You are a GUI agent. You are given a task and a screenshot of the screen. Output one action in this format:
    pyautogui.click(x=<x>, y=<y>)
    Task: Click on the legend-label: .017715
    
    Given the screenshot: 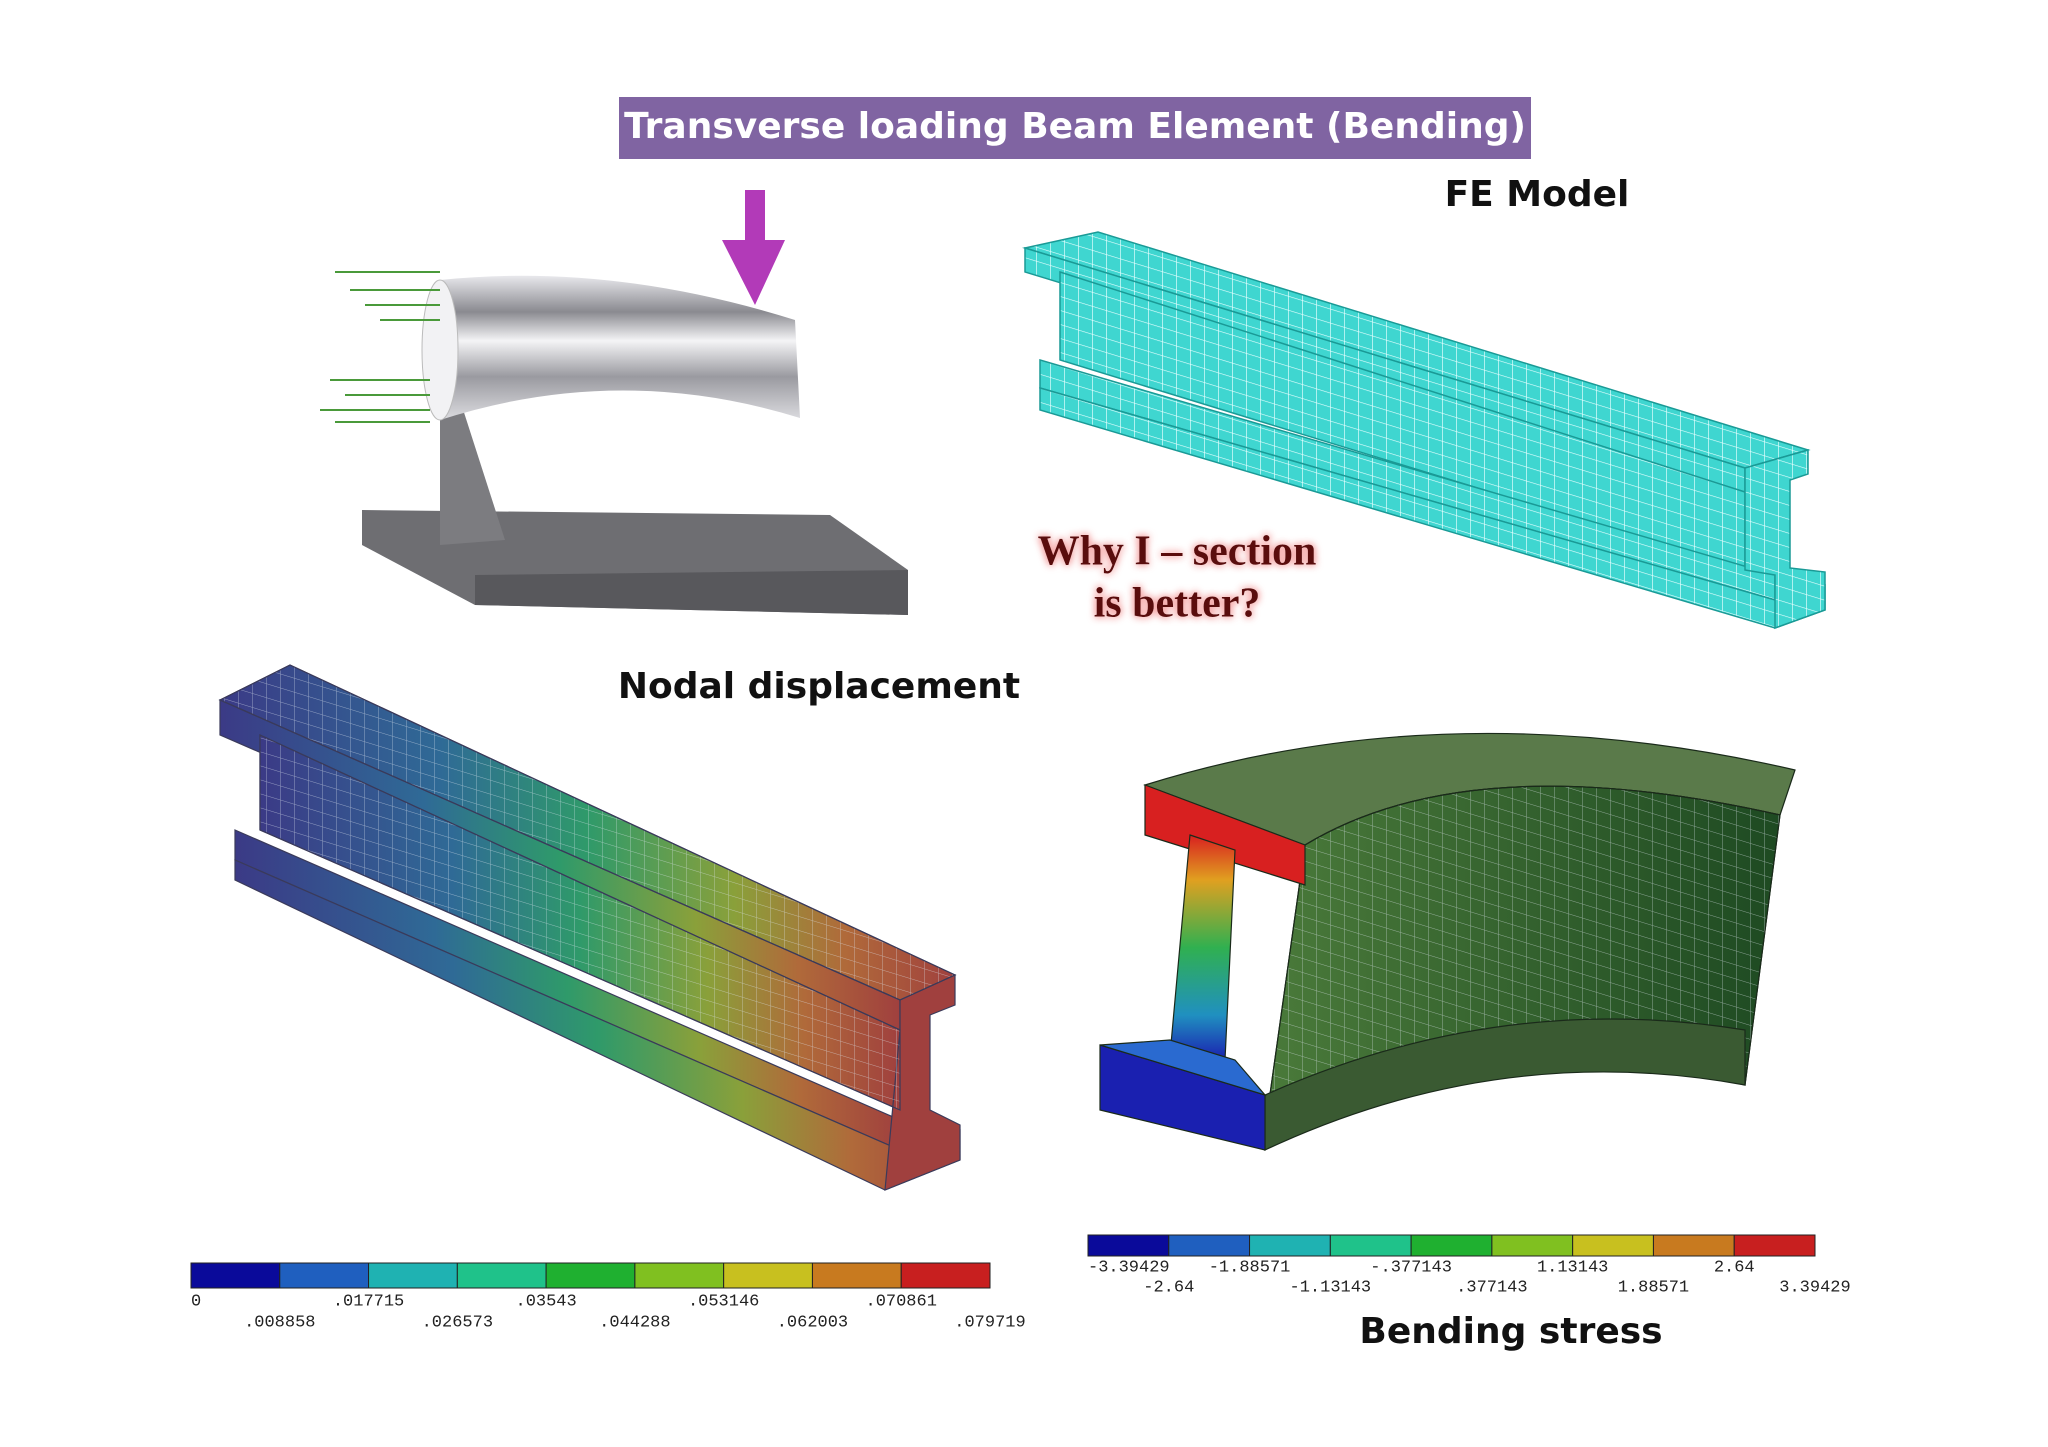 What is the action you would take?
    pyautogui.click(x=368, y=1301)
    